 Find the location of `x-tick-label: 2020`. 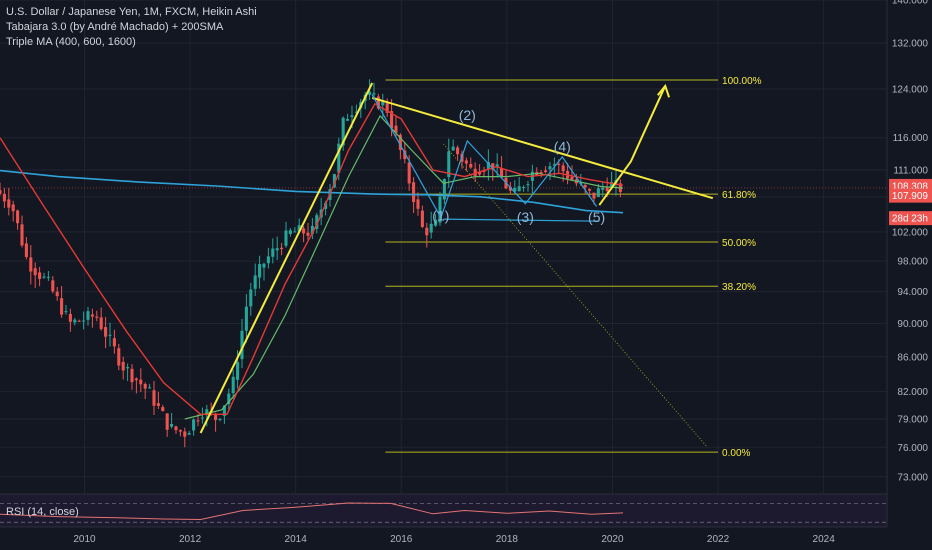

x-tick-label: 2020 is located at coordinates (612, 539).